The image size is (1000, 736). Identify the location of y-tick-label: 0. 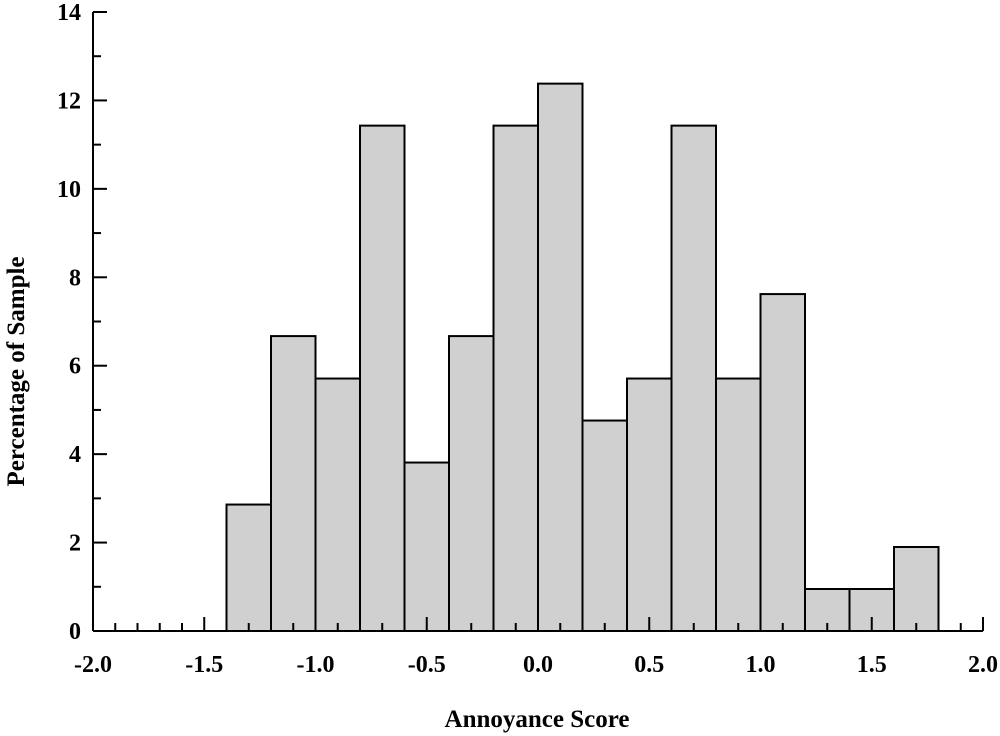
(75, 632).